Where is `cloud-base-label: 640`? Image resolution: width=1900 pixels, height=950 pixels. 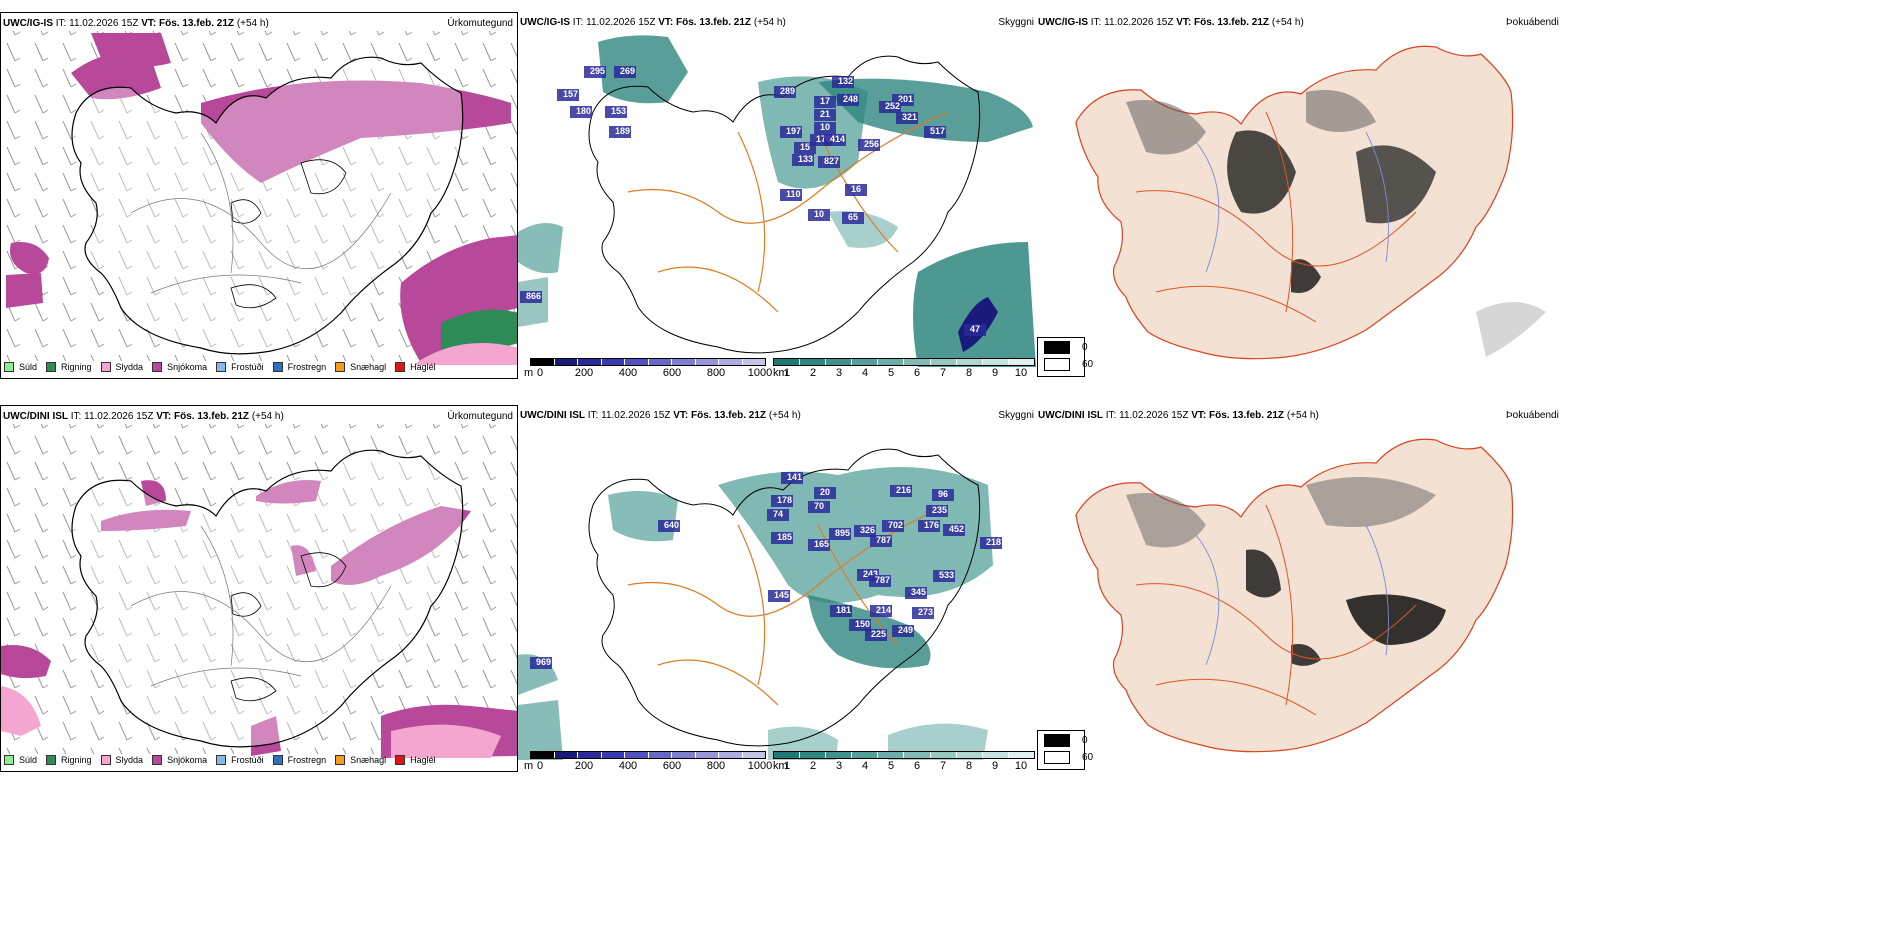
cloud-base-label: 640 is located at coordinates (671, 525).